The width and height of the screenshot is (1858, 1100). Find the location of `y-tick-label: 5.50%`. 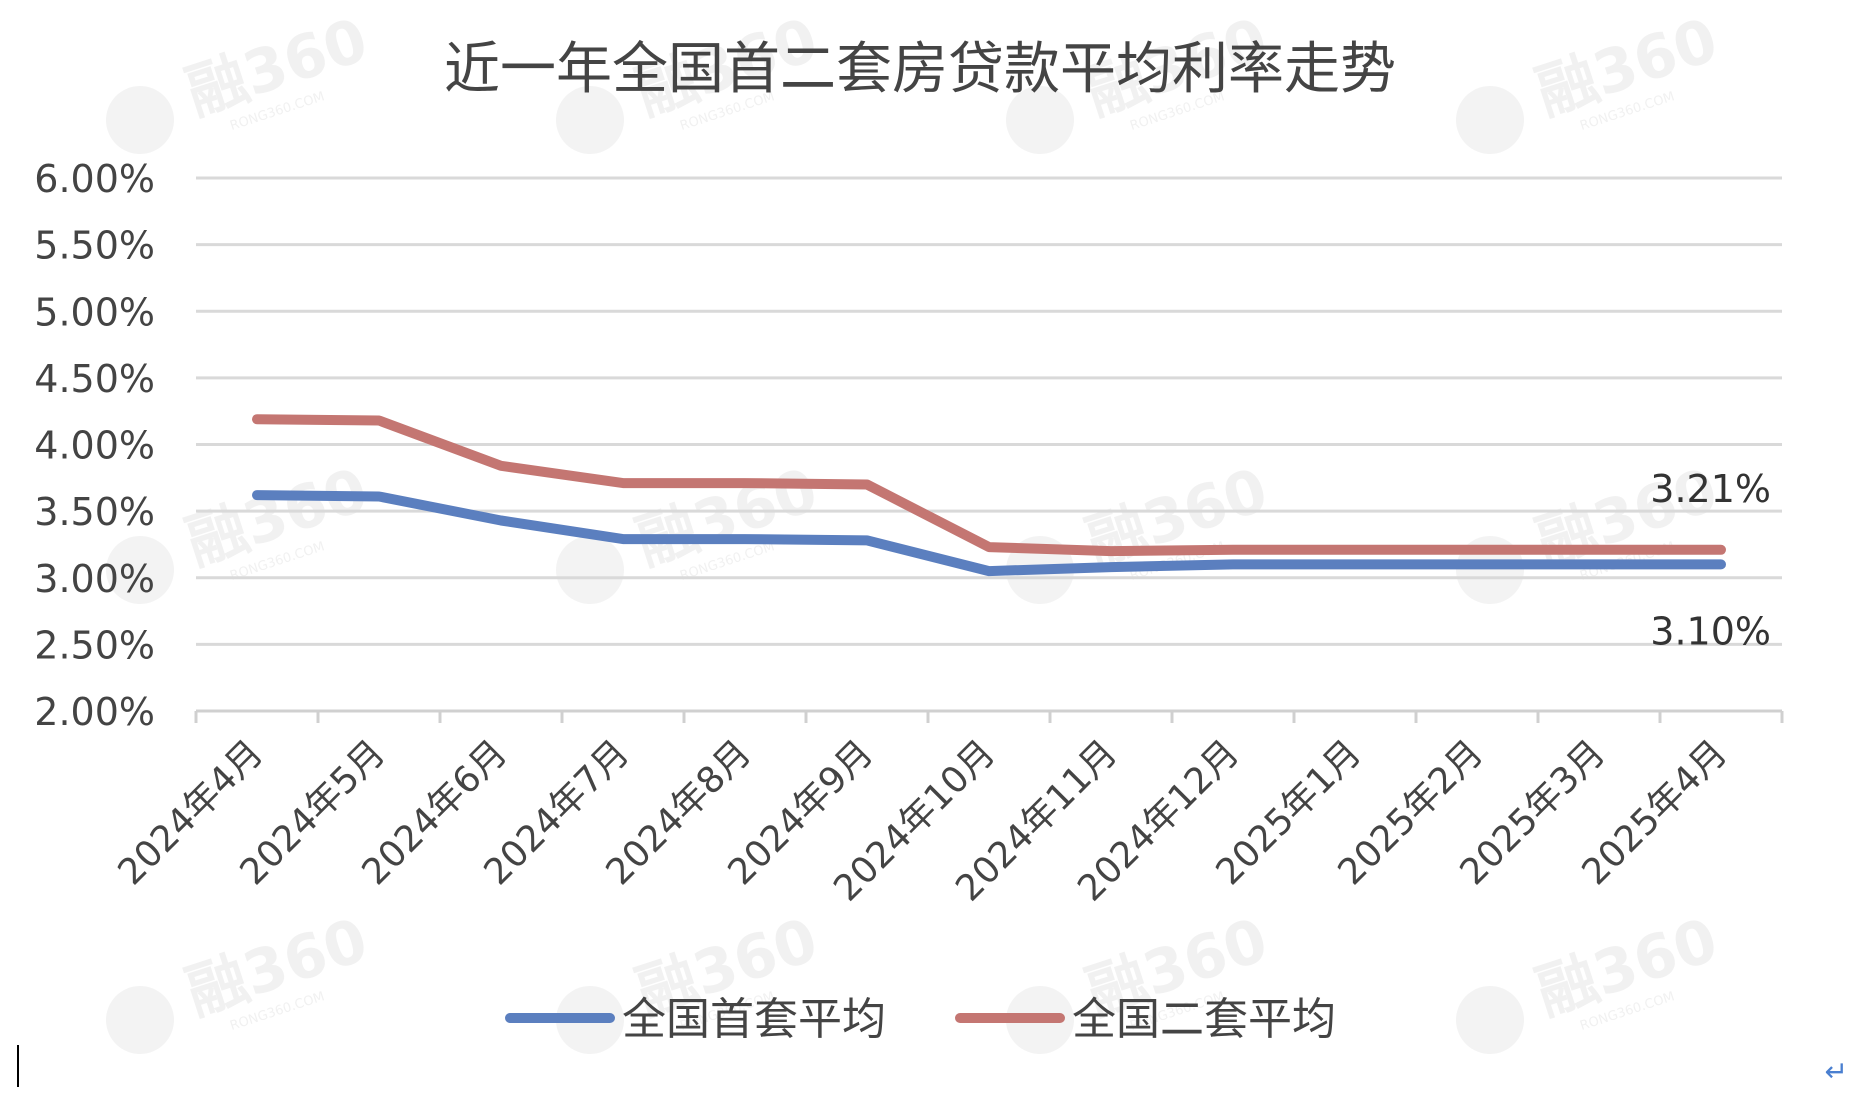

y-tick-label: 5.50% is located at coordinates (94, 246).